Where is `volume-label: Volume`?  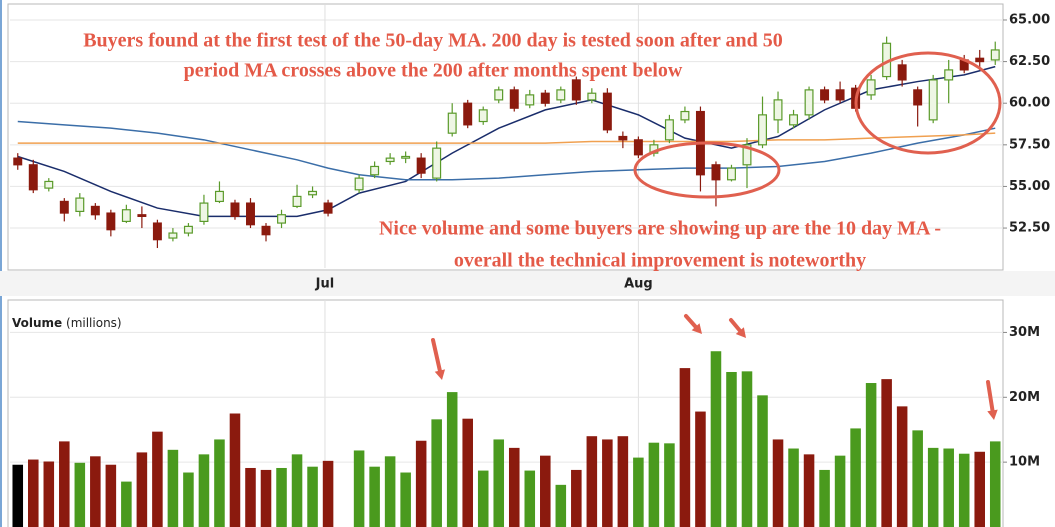 volume-label: Volume is located at coordinates (37, 323).